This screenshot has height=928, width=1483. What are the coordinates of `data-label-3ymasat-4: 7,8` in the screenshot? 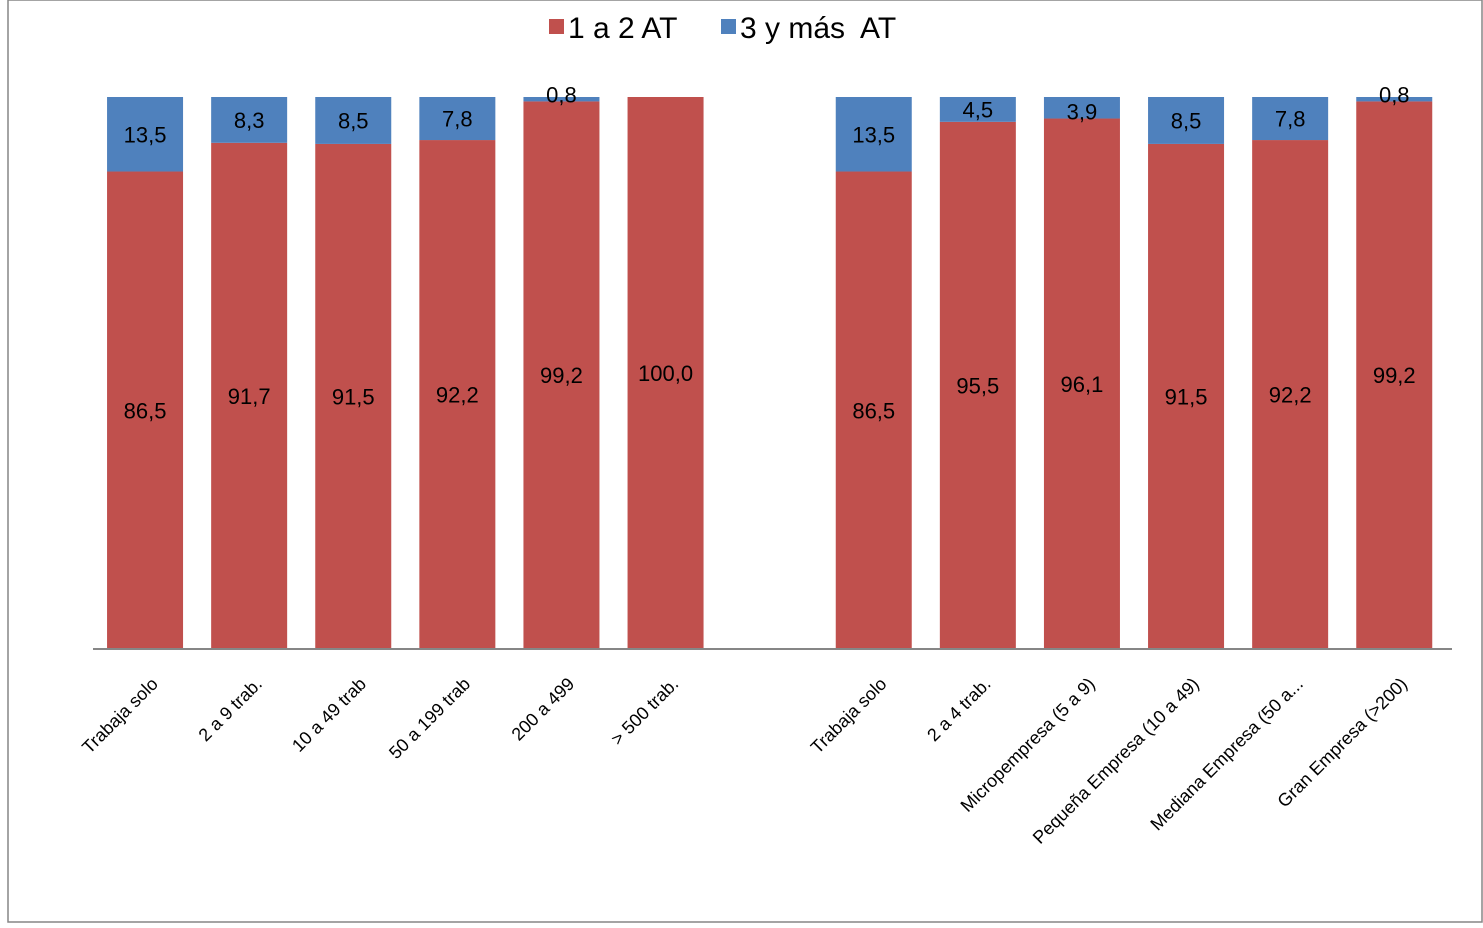 It's located at (457, 119).